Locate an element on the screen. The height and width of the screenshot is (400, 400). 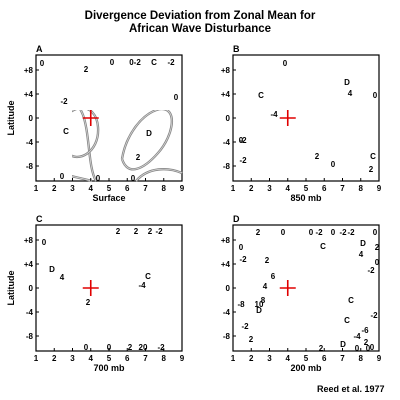
y-axis-label: Latitude is located at coordinates (11, 288).